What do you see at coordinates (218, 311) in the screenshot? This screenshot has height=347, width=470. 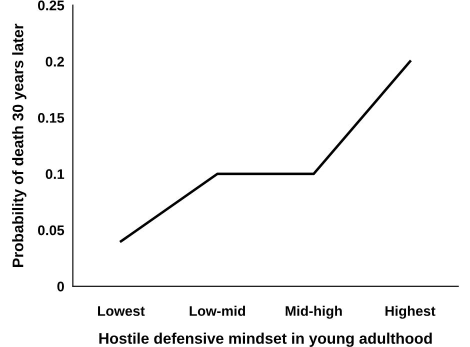 I see `x-tick-label: Low-mid` at bounding box center [218, 311].